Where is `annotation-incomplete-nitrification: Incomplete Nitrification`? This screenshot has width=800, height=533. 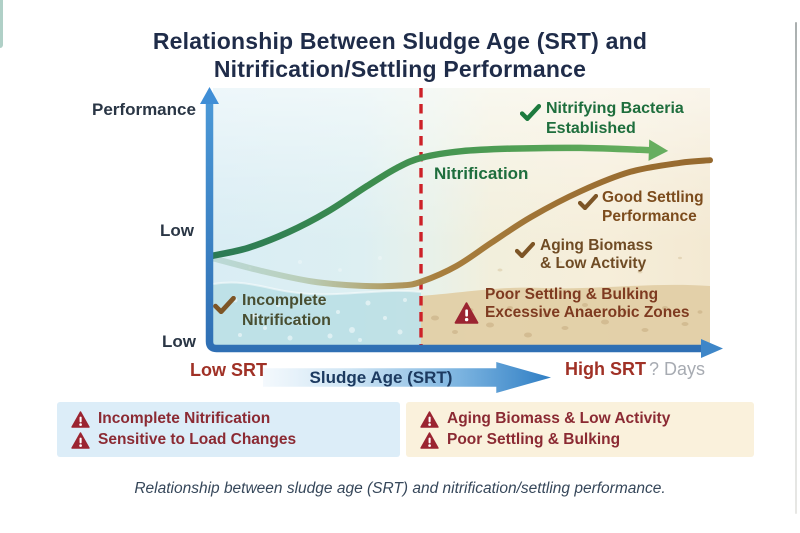
annotation-incomplete-nitrification: Incomplete Nitrification is located at coordinates (286, 311).